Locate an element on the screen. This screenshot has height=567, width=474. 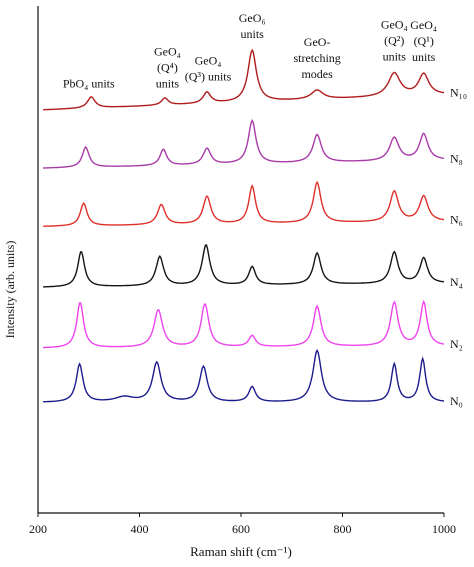
peak-annotation: GeO₆ units is located at coordinates (252, 26).